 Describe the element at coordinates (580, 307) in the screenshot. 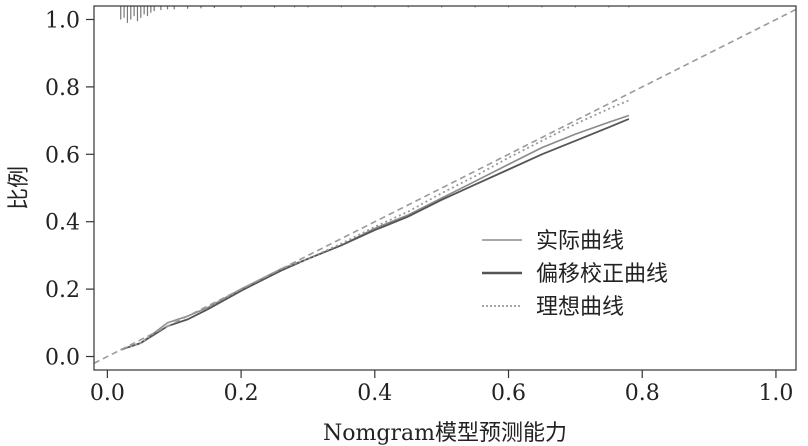

I see `legend-label: 理想曲线` at that location.